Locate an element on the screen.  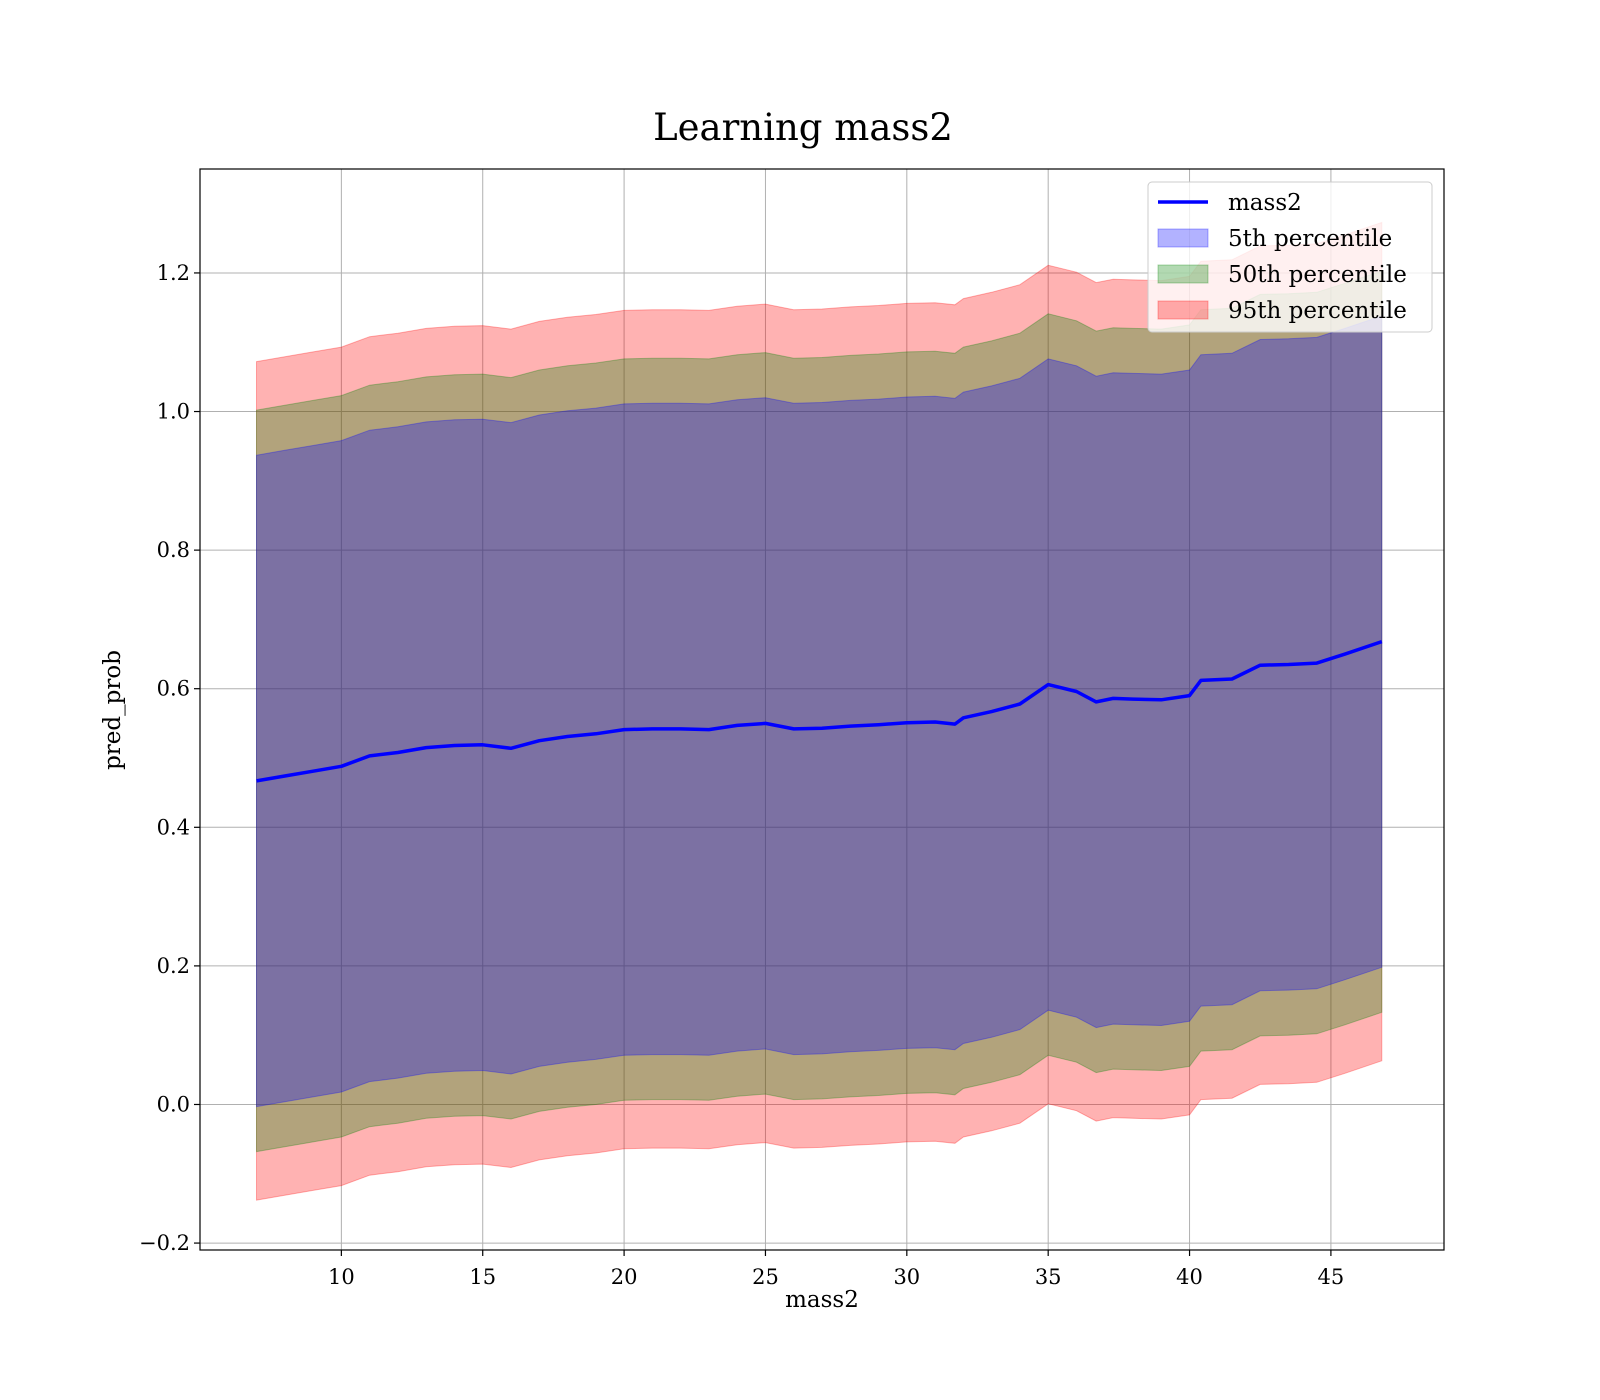
mean-line is located at coordinates (819, 711).